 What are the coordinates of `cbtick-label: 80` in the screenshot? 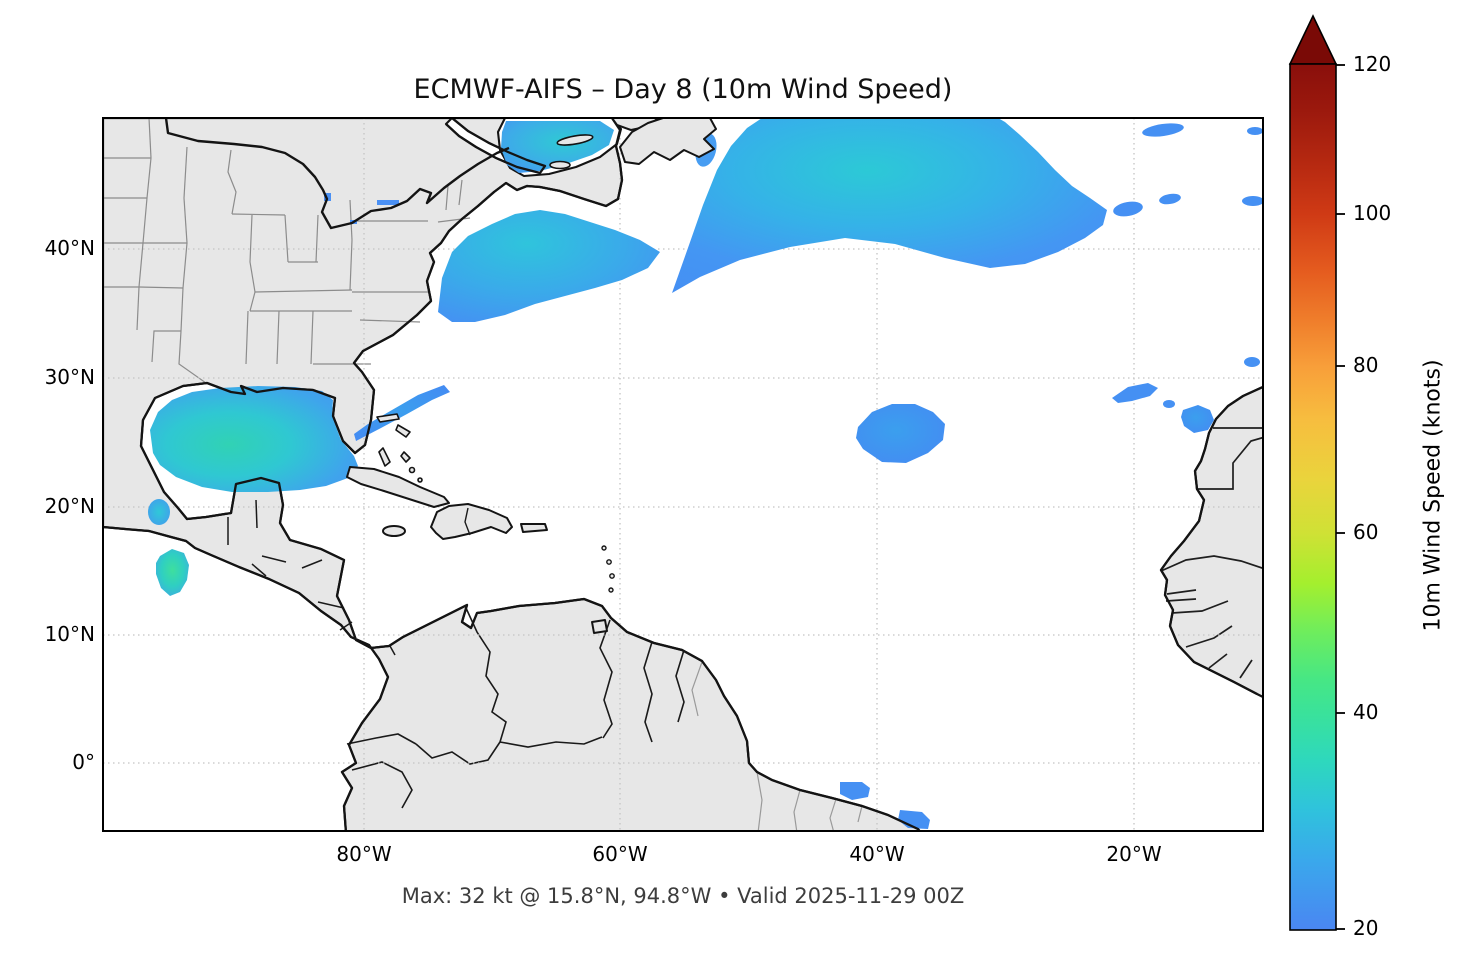 It's located at (1366, 365).